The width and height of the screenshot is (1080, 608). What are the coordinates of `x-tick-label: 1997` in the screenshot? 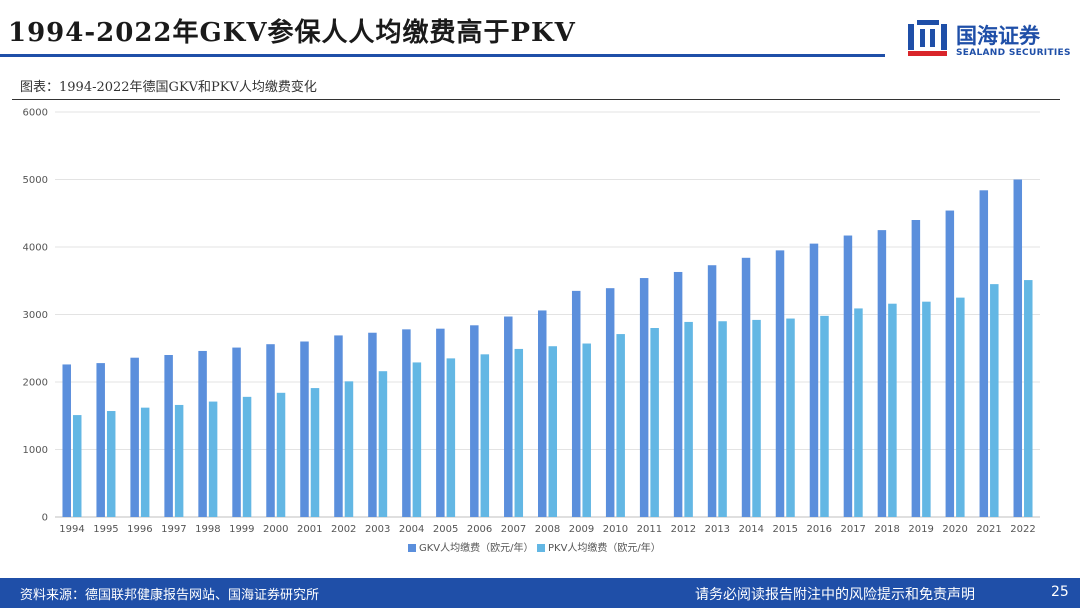 It's located at (173, 529).